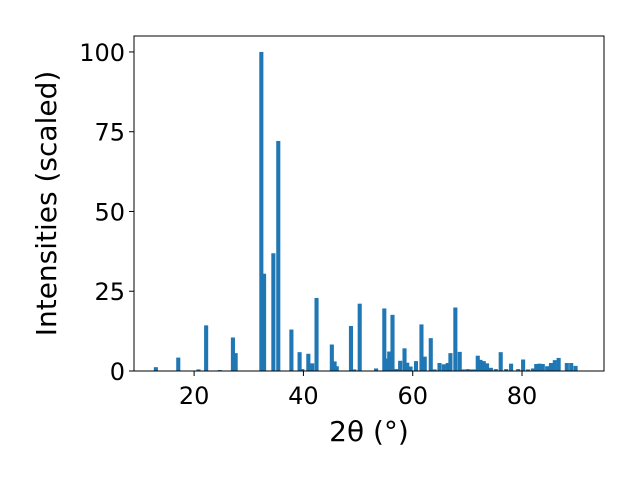 This screenshot has height=480, width=640. What do you see at coordinates (522, 396) in the screenshot?
I see `x-tick-label: 80` at bounding box center [522, 396].